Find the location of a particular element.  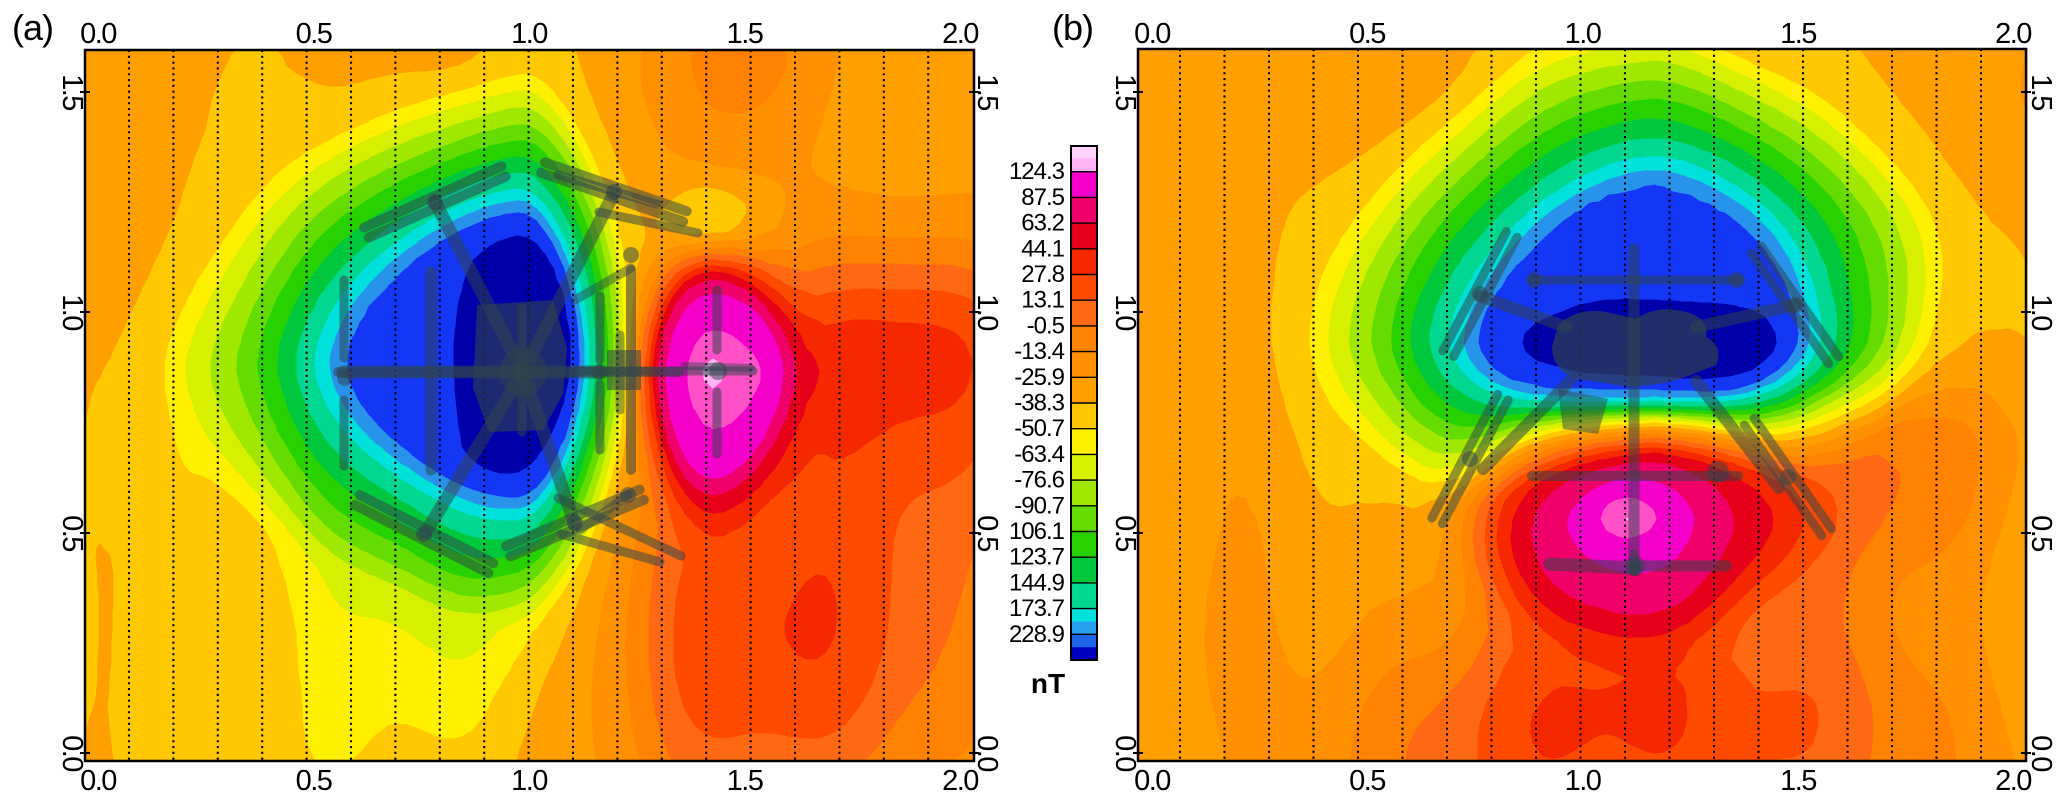

svg-text: -38.3 is located at coordinates (1039, 403).